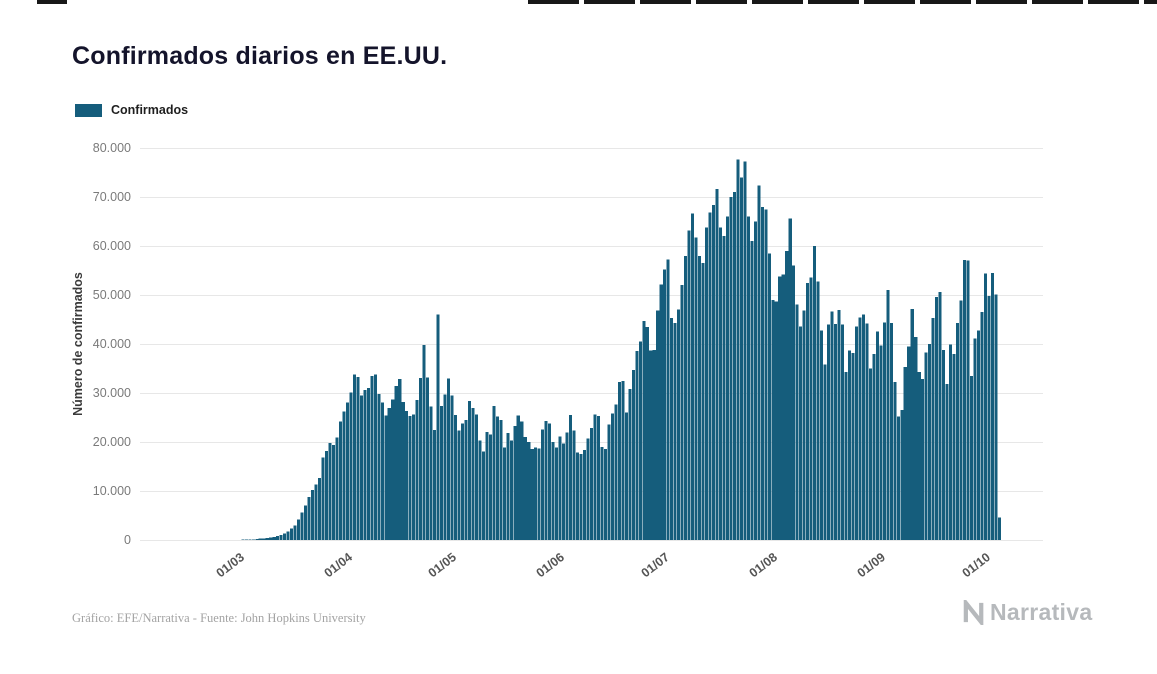 This screenshot has height=674, width=1157. What do you see at coordinates (230, 565) in the screenshot?
I see `x-tick-label: 01/03` at bounding box center [230, 565].